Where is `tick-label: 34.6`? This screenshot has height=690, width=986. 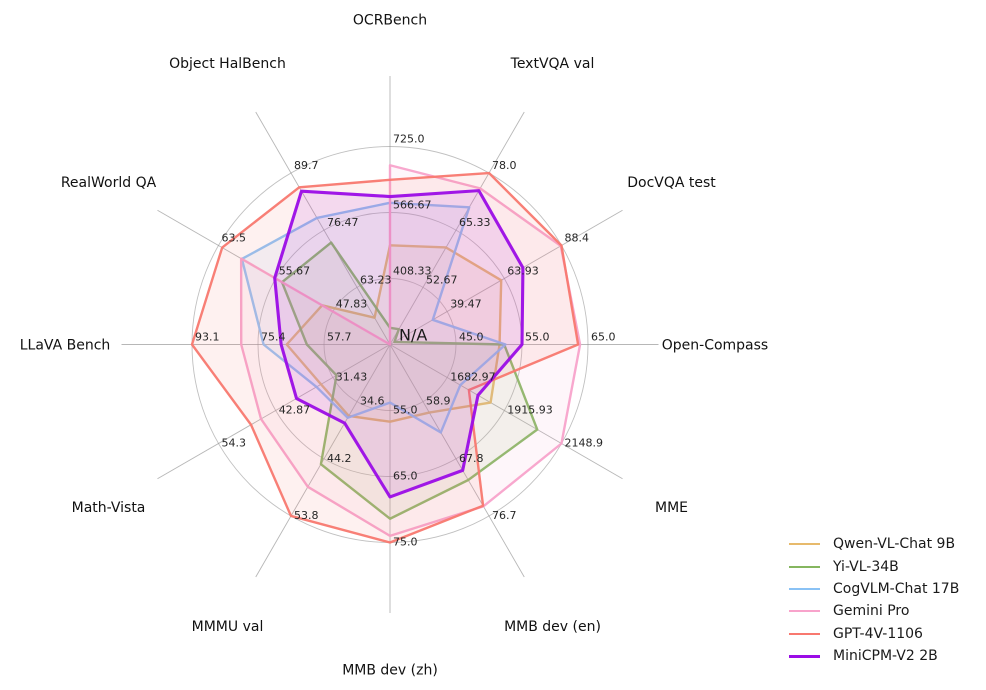
tick-label: 34.6 is located at coordinates (372, 401).